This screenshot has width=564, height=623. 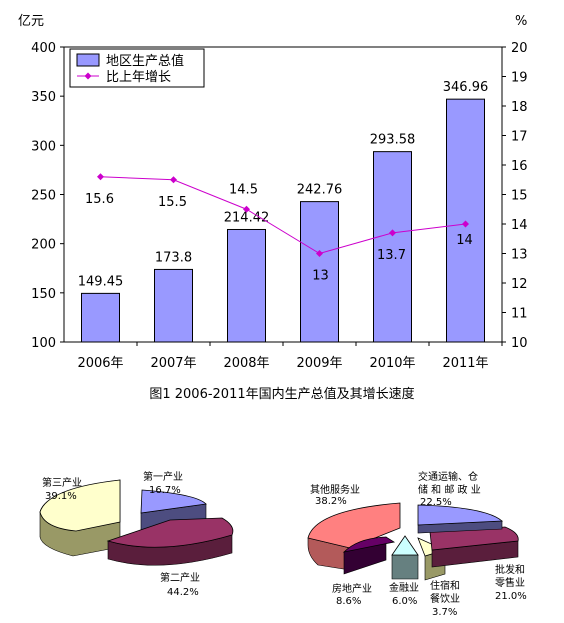 I want to click on growth-line, so click(x=283, y=215).